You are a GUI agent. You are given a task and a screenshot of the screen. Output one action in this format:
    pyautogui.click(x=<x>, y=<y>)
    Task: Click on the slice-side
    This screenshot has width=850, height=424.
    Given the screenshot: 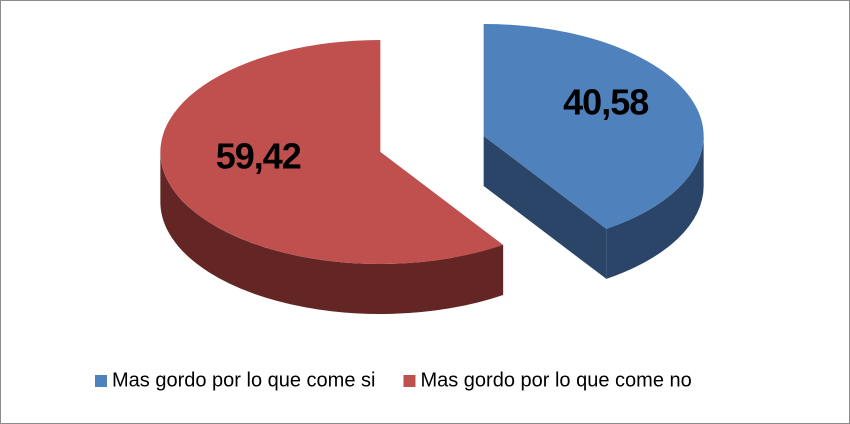 What is the action you would take?
    pyautogui.click(x=655, y=207)
    